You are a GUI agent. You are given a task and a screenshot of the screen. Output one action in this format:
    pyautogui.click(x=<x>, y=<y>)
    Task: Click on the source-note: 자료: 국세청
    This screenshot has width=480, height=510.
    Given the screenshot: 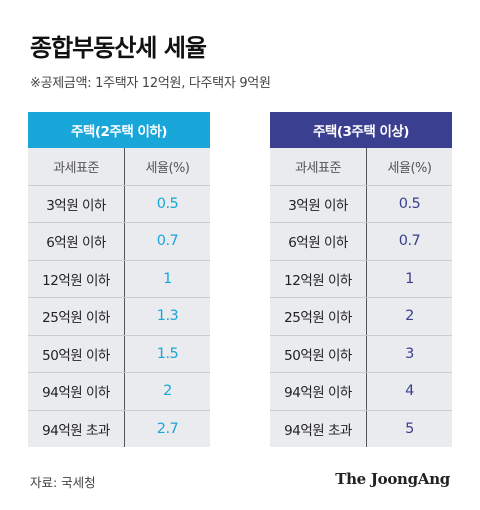 What is the action you would take?
    pyautogui.click(x=63, y=482)
    